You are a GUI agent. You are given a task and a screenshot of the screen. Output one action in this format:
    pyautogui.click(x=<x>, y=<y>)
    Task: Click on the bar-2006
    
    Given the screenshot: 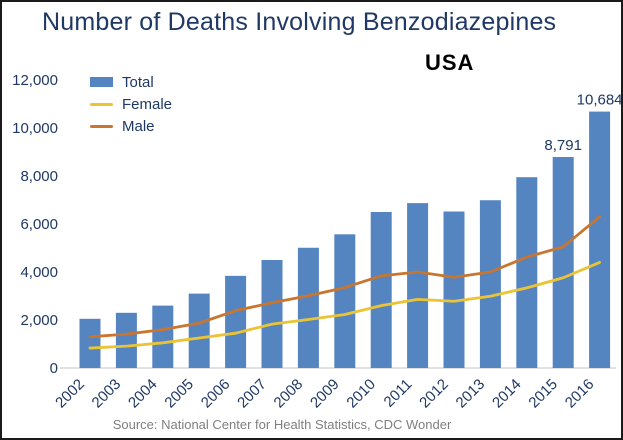 What is the action you would take?
    pyautogui.click(x=236, y=321)
    